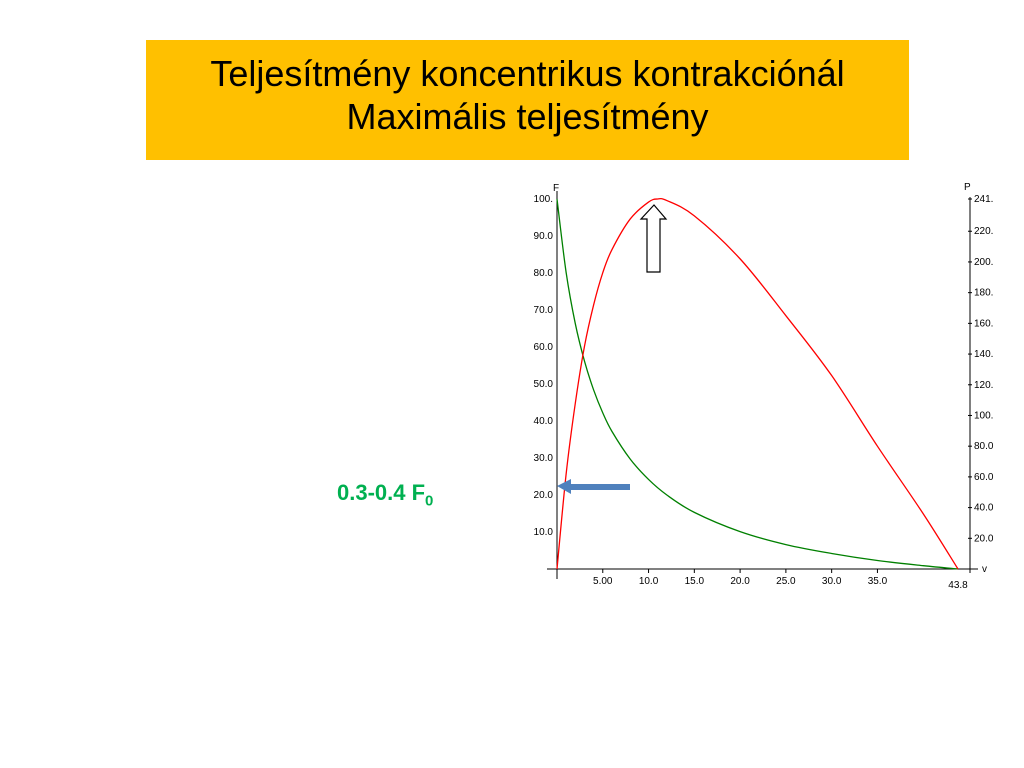 The width and height of the screenshot is (1024, 768). Describe the element at coordinates (381, 492) in the screenshot. I see `annotation-text: 0.3-0.4 F` at that location.